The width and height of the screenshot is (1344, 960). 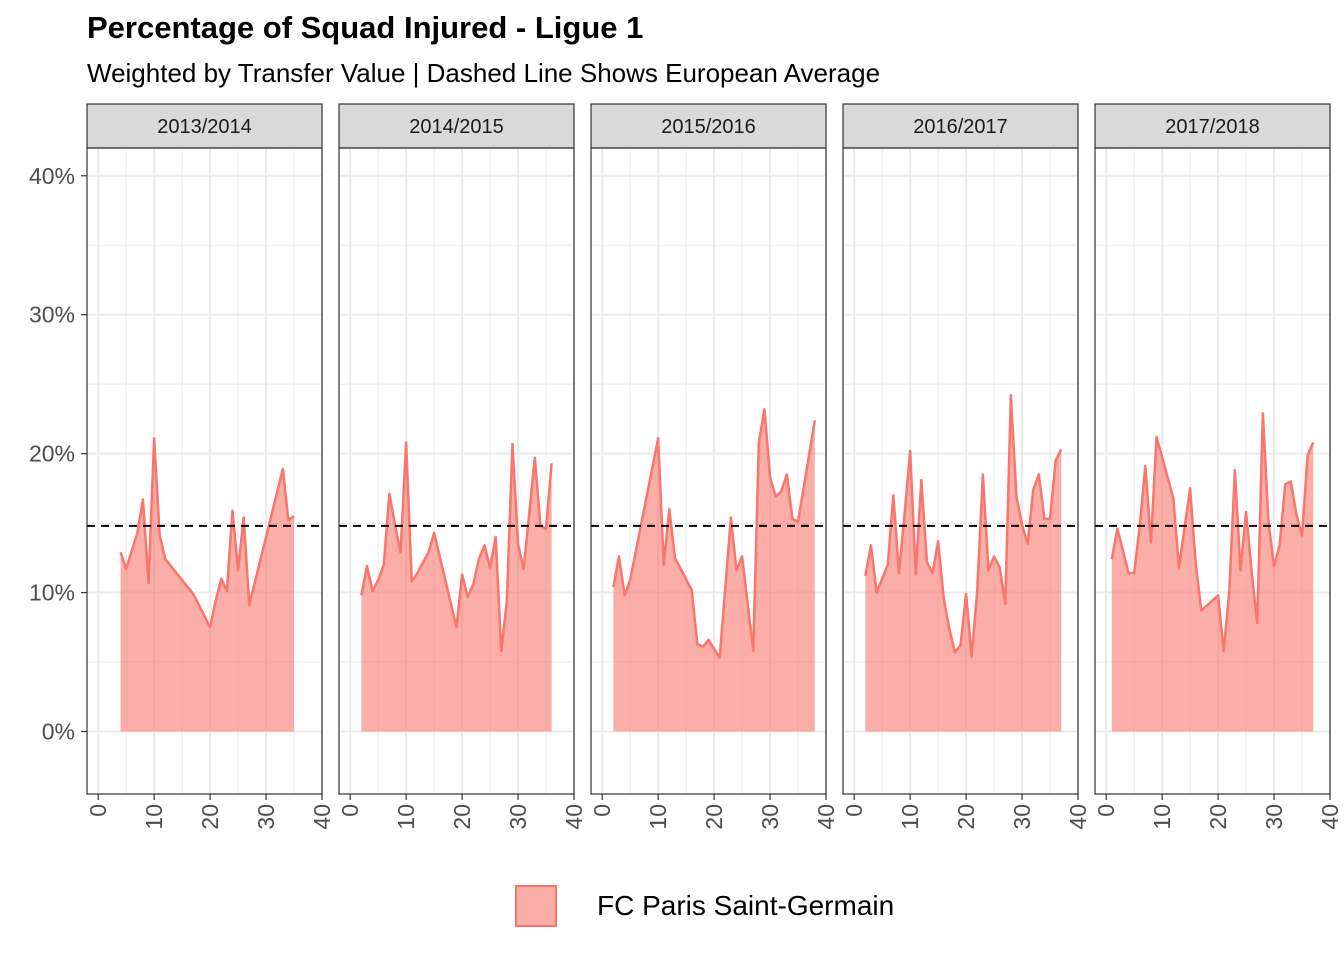 I want to click on legend-key-swatch, so click(x=536, y=906).